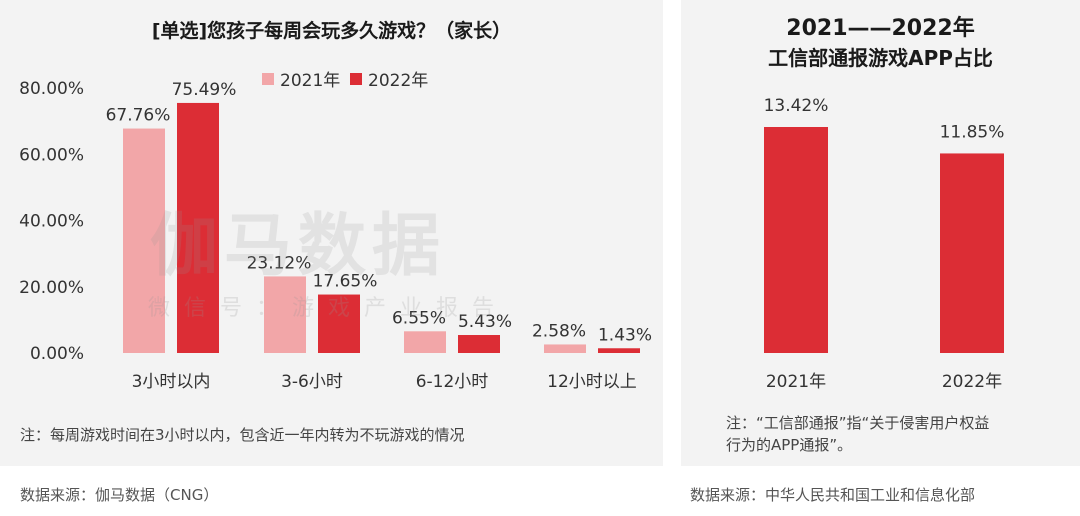 This screenshot has height=516, width=1080. What do you see at coordinates (880, 28) in the screenshot?
I see `right-chart-title-line1: 2021——2022年` at bounding box center [880, 28].